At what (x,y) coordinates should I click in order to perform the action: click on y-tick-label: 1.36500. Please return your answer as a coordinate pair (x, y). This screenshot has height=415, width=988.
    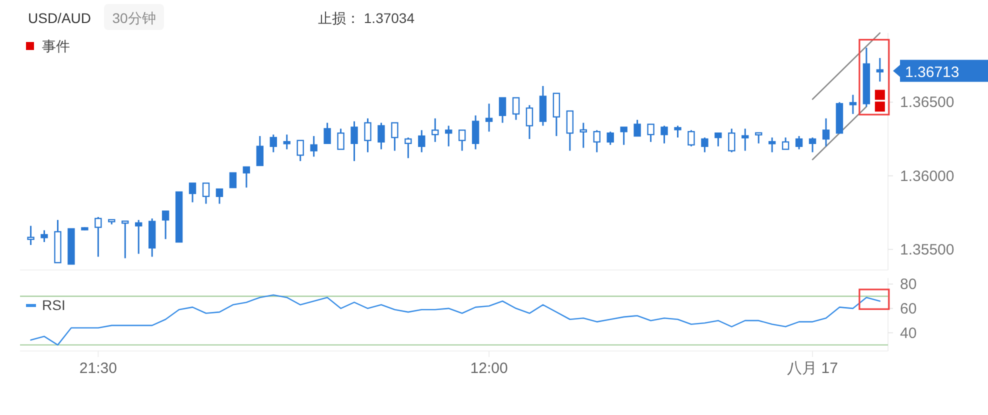
    Looking at the image, I should click on (927, 103).